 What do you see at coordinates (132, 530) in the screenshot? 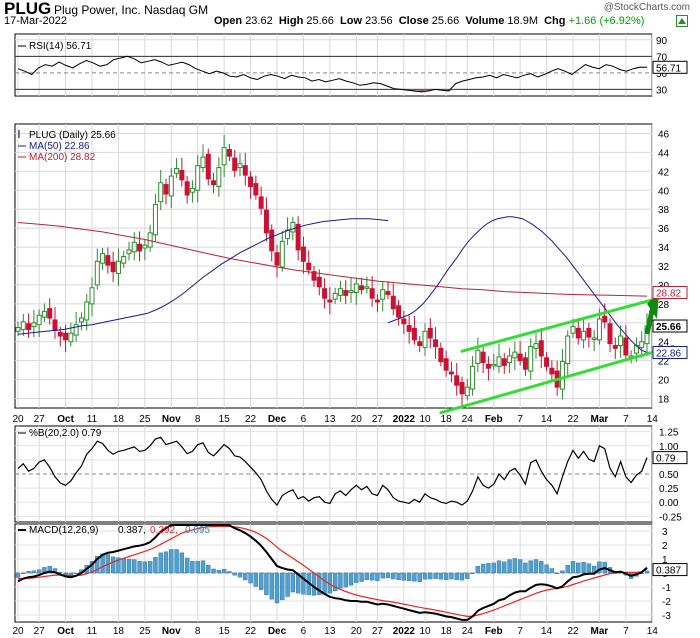
I see `macd-legend-macd-value: 0.387,` at bounding box center [132, 530].